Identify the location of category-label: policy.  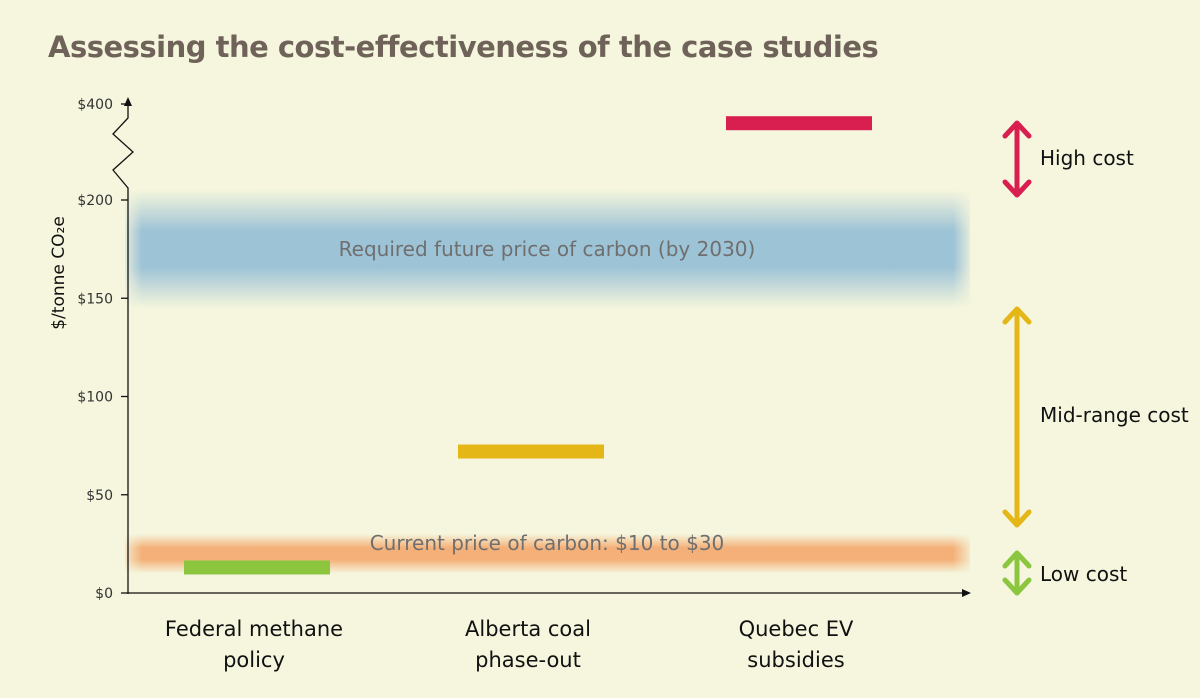
(254, 660).